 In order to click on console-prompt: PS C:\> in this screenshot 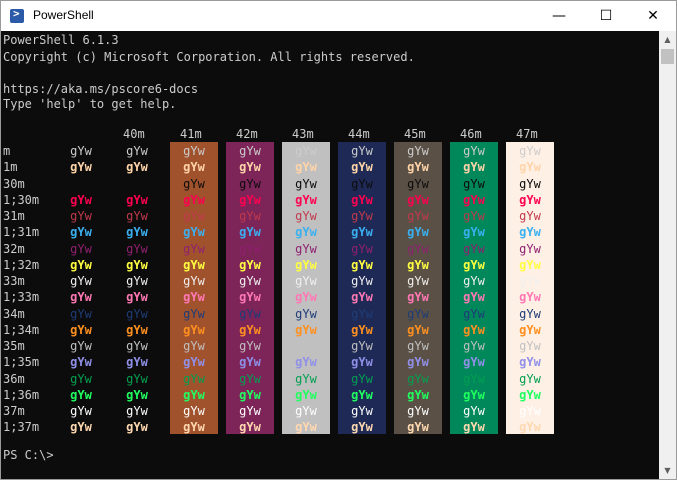, I will do `click(28, 455)`.